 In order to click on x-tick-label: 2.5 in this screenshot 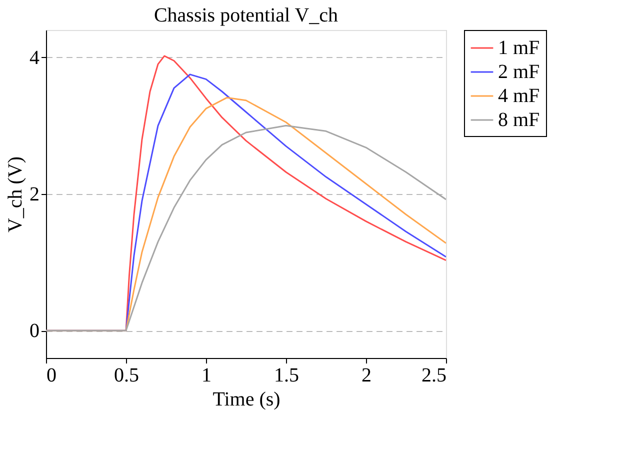, I will do `click(434, 375)`.